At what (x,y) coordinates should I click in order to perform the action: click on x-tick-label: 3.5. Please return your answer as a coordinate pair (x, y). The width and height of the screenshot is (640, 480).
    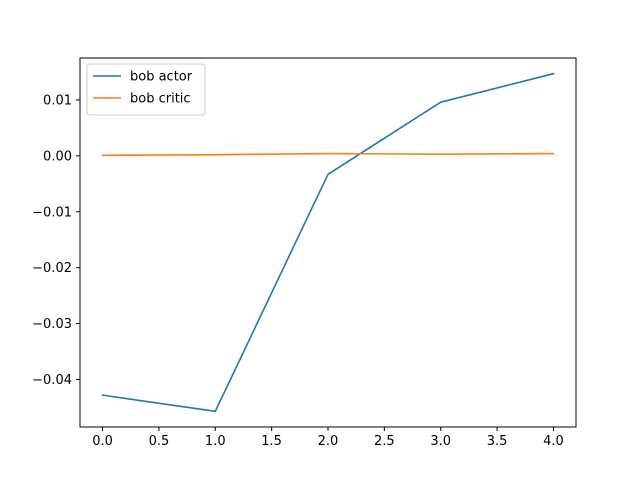
    Looking at the image, I should click on (497, 441).